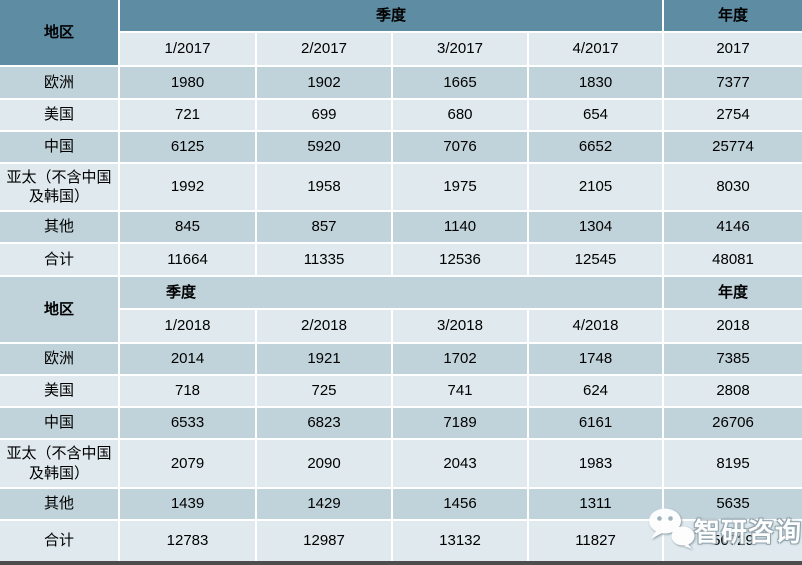 This screenshot has width=802, height=565. What do you see at coordinates (595, 463) in the screenshot?
I see `value-cell: 1983` at bounding box center [595, 463].